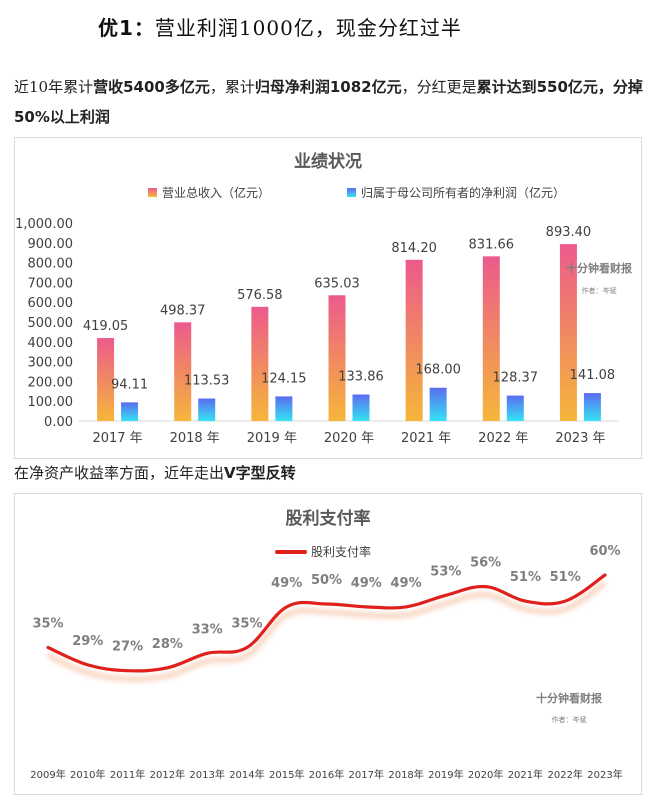 The width and height of the screenshot is (655, 800). What do you see at coordinates (593, 375) in the screenshot?
I see `profit-data-label: 141.08` at bounding box center [593, 375].